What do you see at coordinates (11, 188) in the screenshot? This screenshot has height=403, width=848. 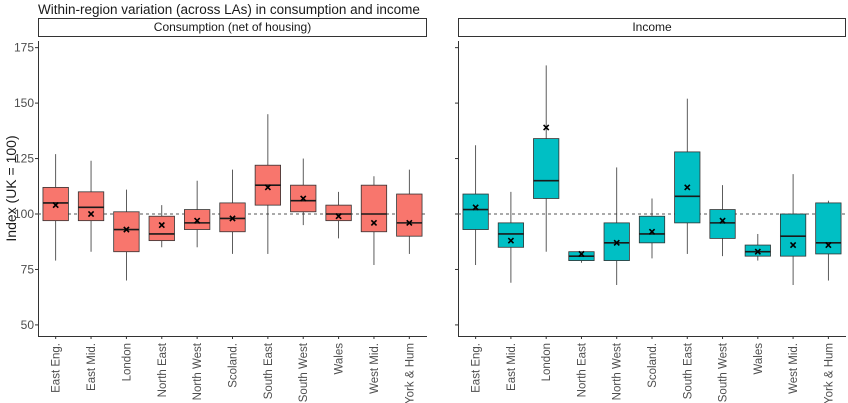 I see `y-axis-label: Index (UK = 100)` at bounding box center [11, 188].